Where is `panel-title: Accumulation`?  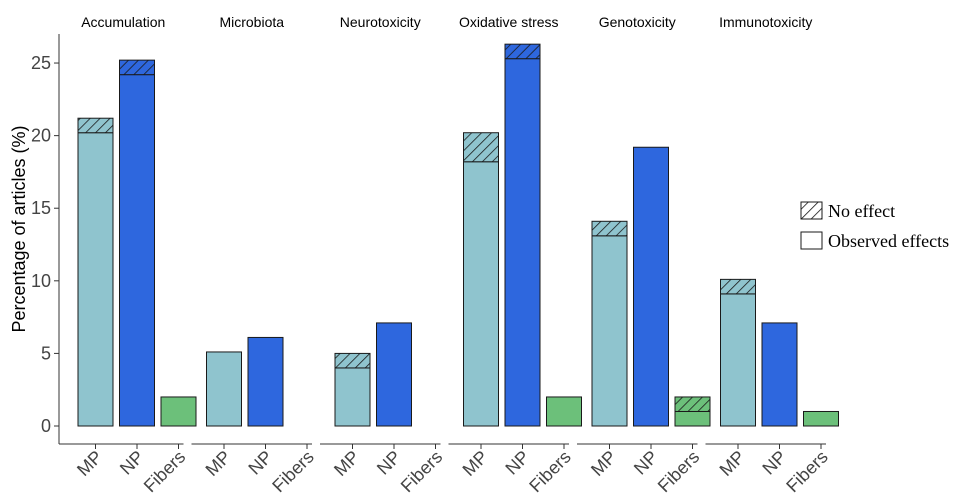
panel-title: Accumulation is located at coordinates (123, 22).